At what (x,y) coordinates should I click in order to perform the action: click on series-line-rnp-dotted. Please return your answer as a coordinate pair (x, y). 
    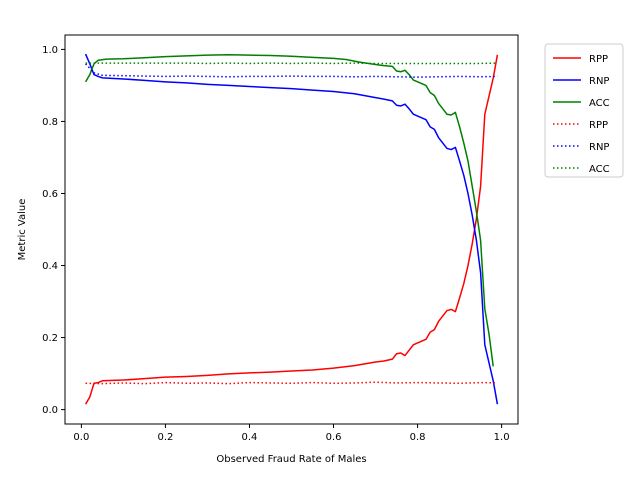
    Looking at the image, I should click on (291, 70).